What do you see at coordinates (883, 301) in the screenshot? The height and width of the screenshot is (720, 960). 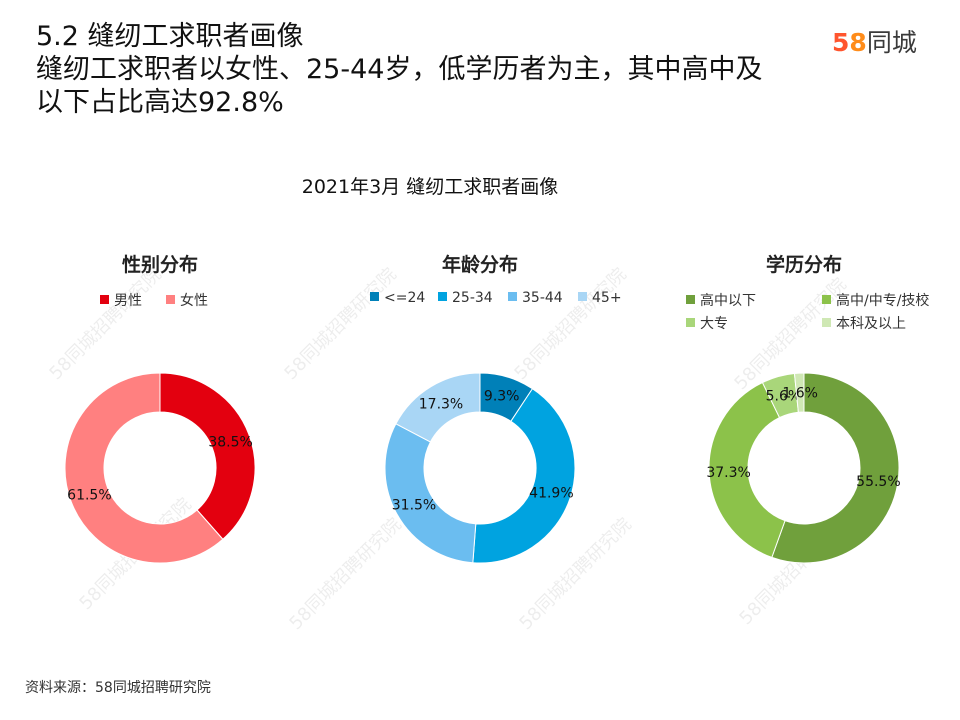 I see `legend-label: 高中/中专/技校` at bounding box center [883, 301].